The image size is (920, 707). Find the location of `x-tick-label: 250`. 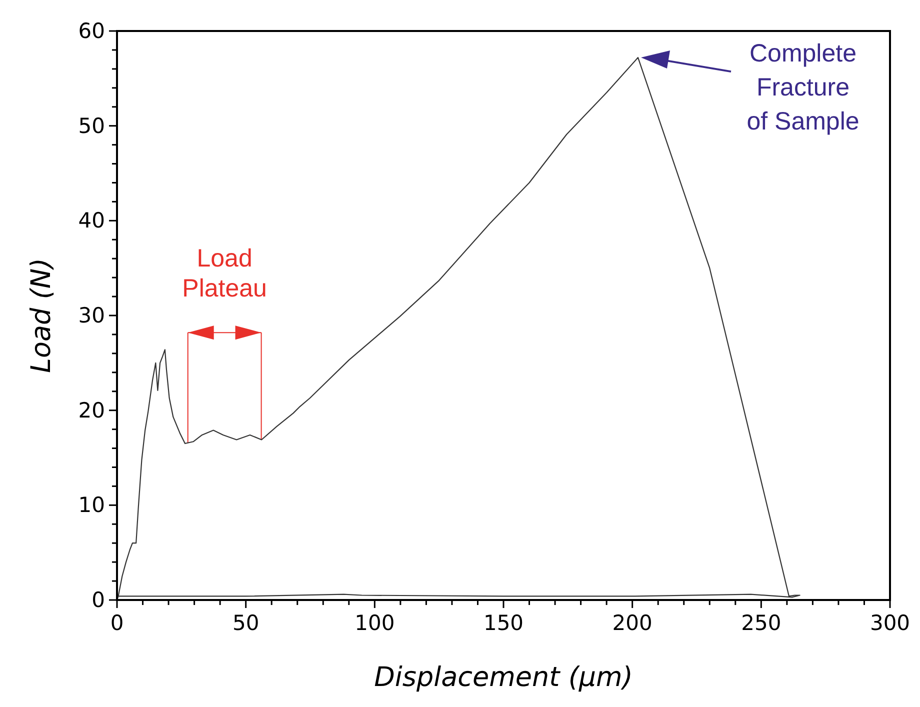

x-tick-label: 250 is located at coordinates (761, 623).